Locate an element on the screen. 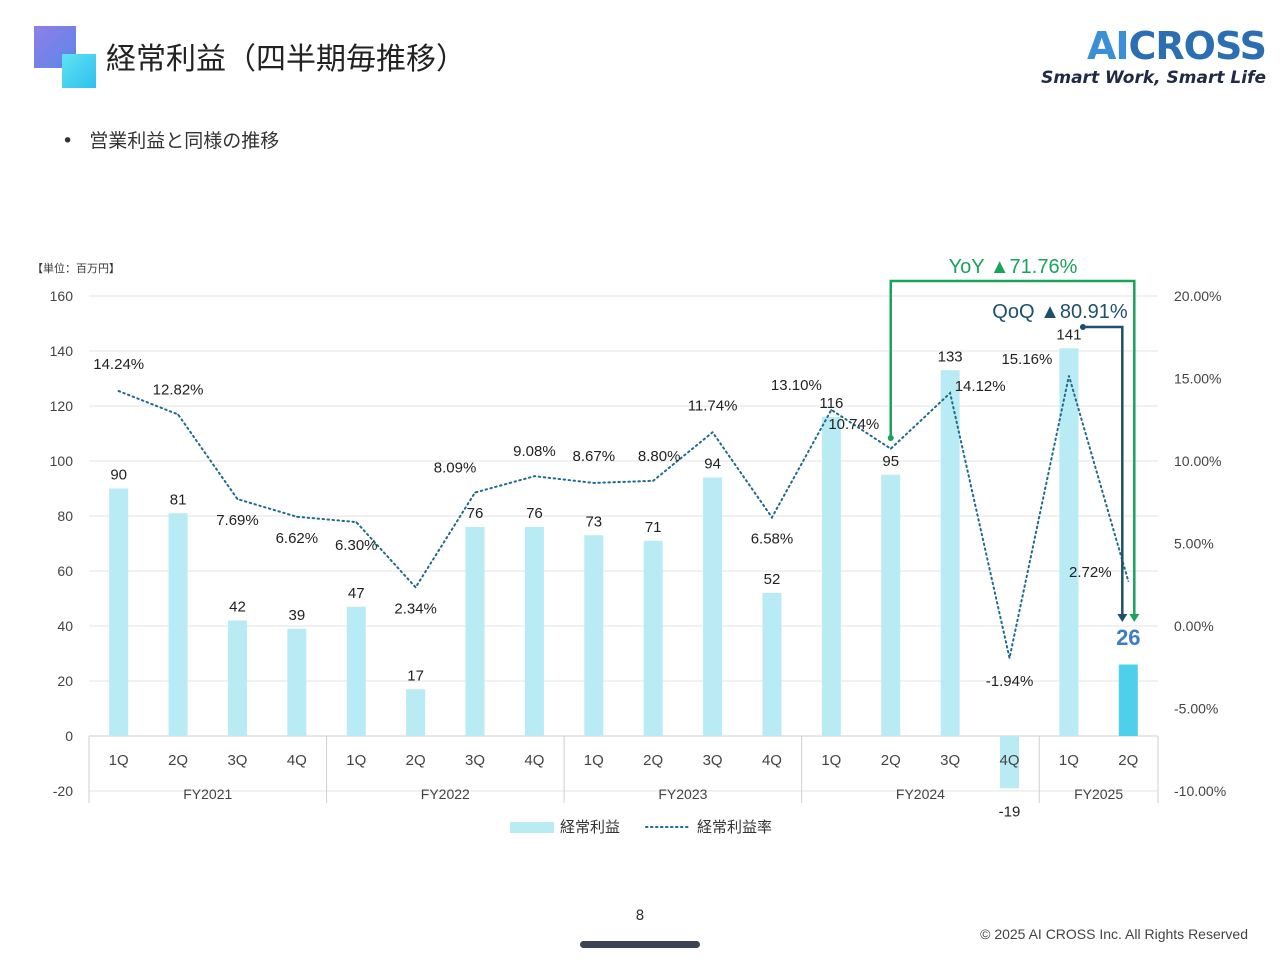 This screenshot has width=1280, height=960. margin-value-label: 7.69% is located at coordinates (237, 520).